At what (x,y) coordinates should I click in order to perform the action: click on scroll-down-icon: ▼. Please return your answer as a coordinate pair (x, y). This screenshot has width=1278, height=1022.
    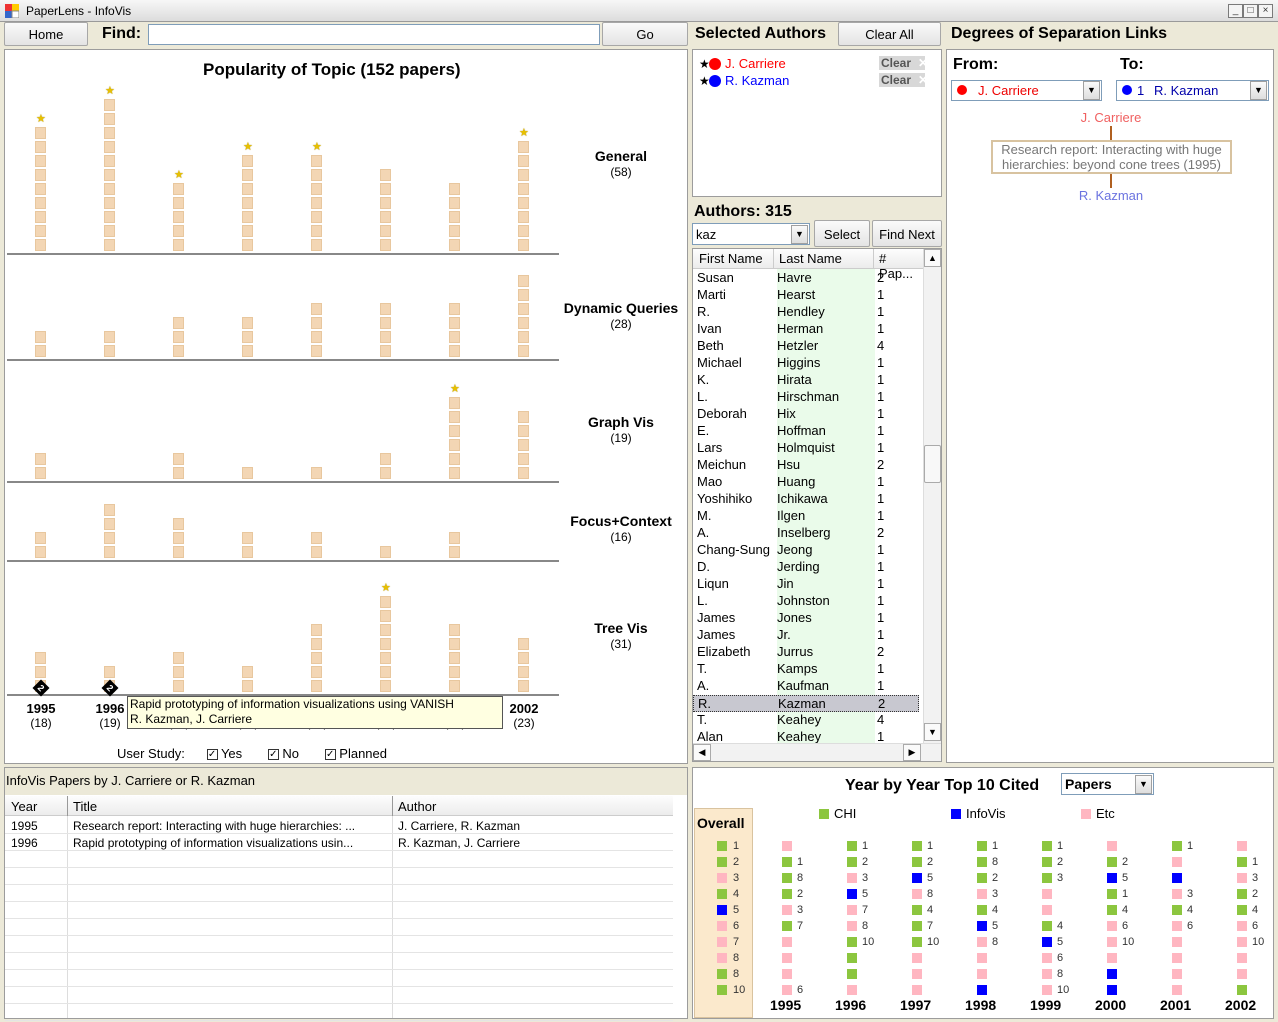
    Looking at the image, I should click on (932, 732).